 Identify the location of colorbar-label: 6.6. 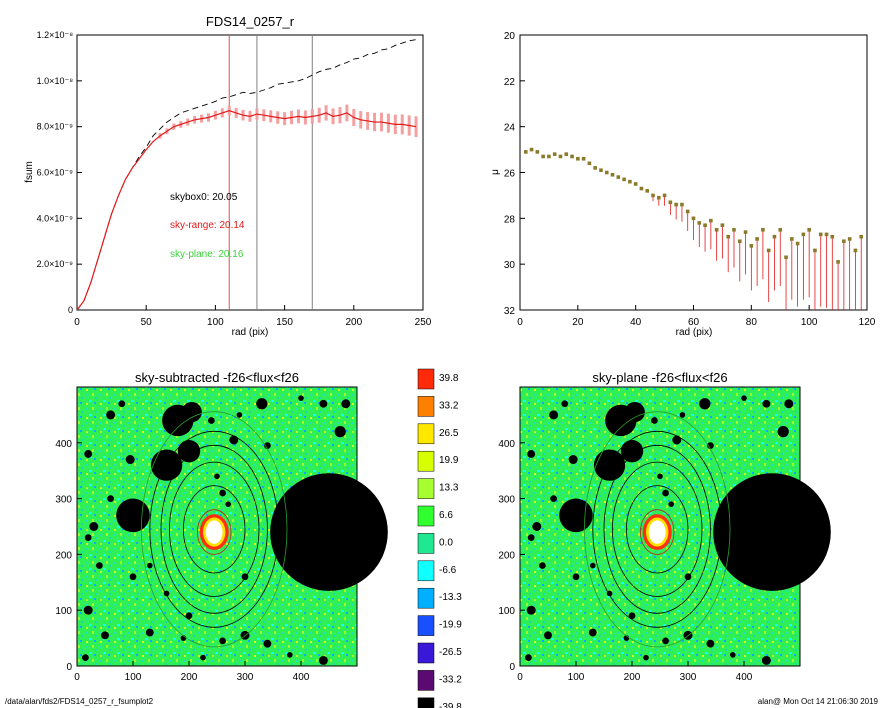
(446, 515).